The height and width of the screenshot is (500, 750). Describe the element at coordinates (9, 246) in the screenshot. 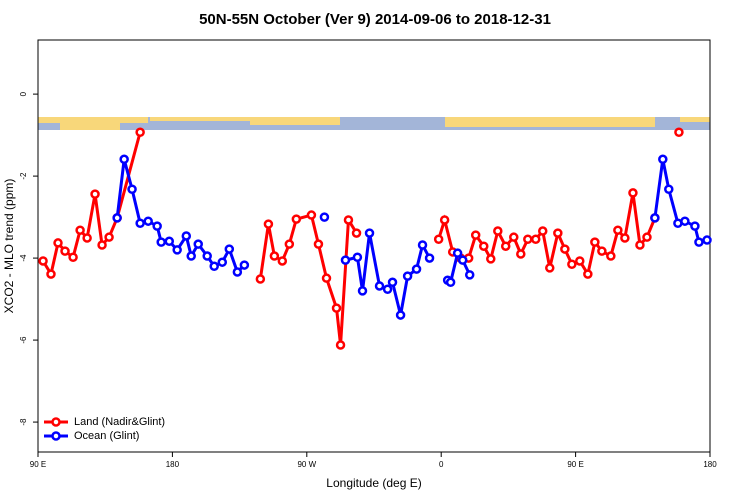

I see `y-axis-label: XCO2 - MLO trend (ppm)` at that location.